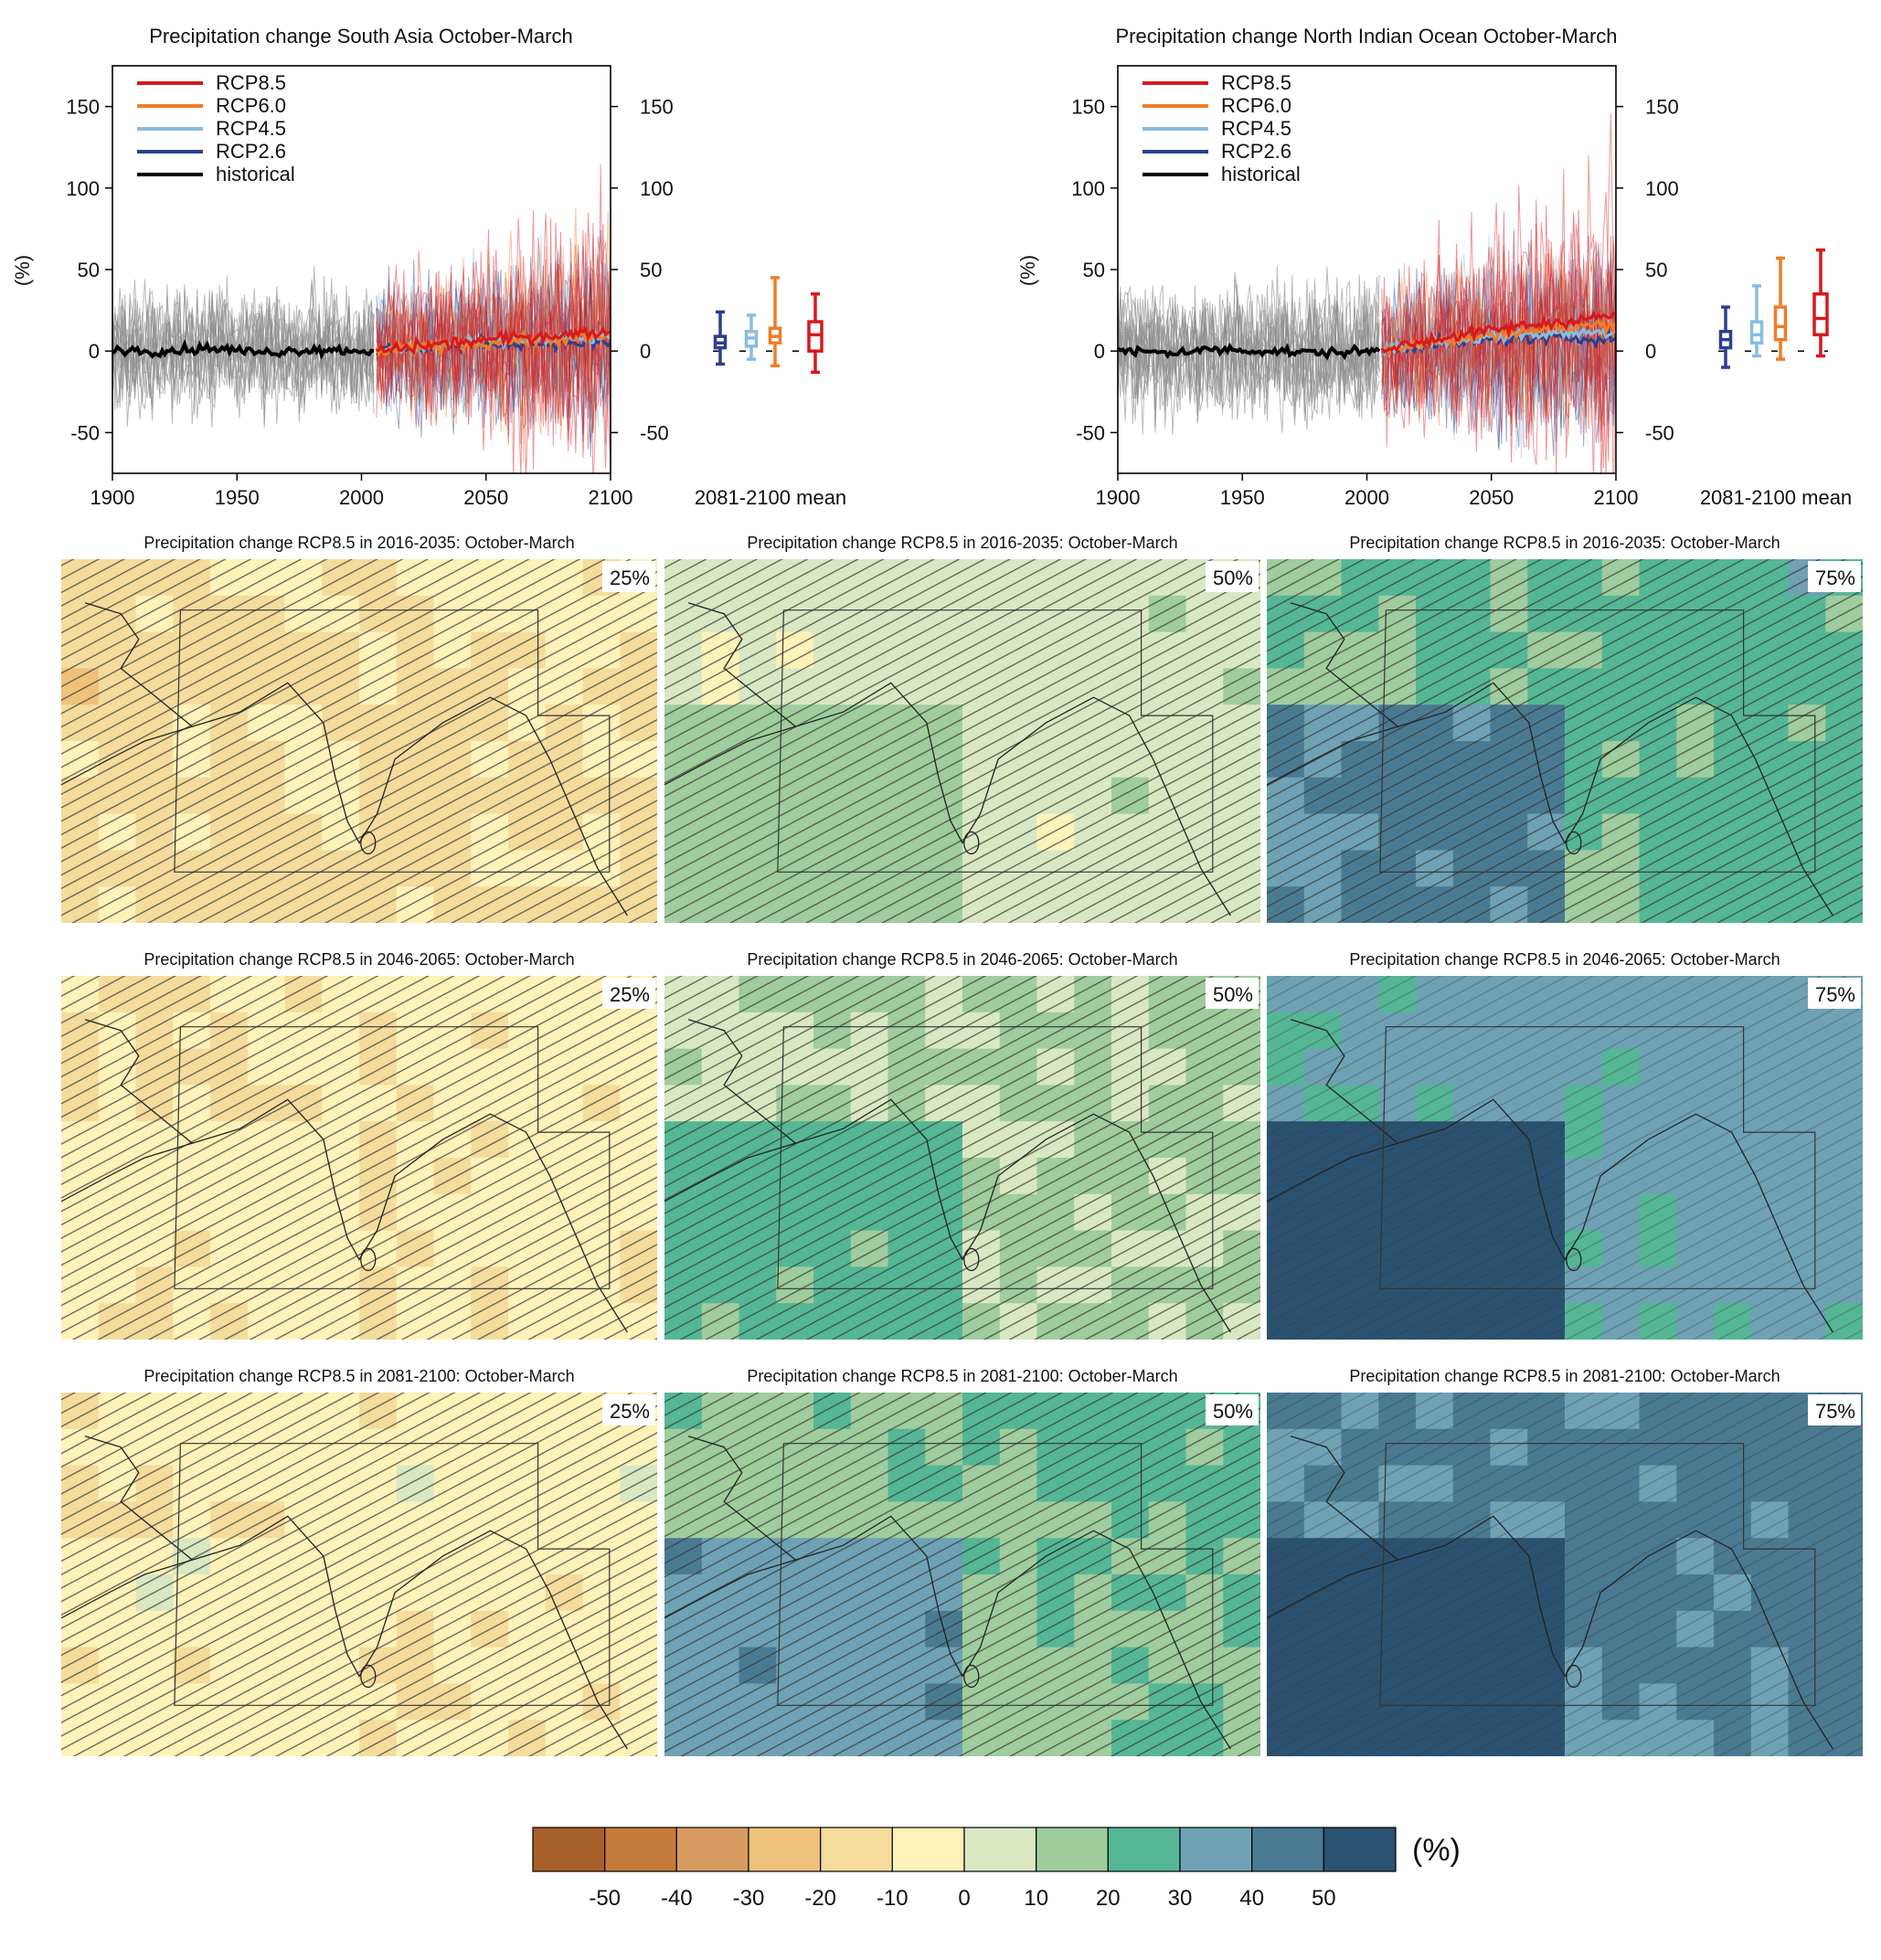 This screenshot has width=1881, height=1960. Describe the element at coordinates (605, 1899) in the screenshot. I see `colorbar-tick-label: -50` at that location.